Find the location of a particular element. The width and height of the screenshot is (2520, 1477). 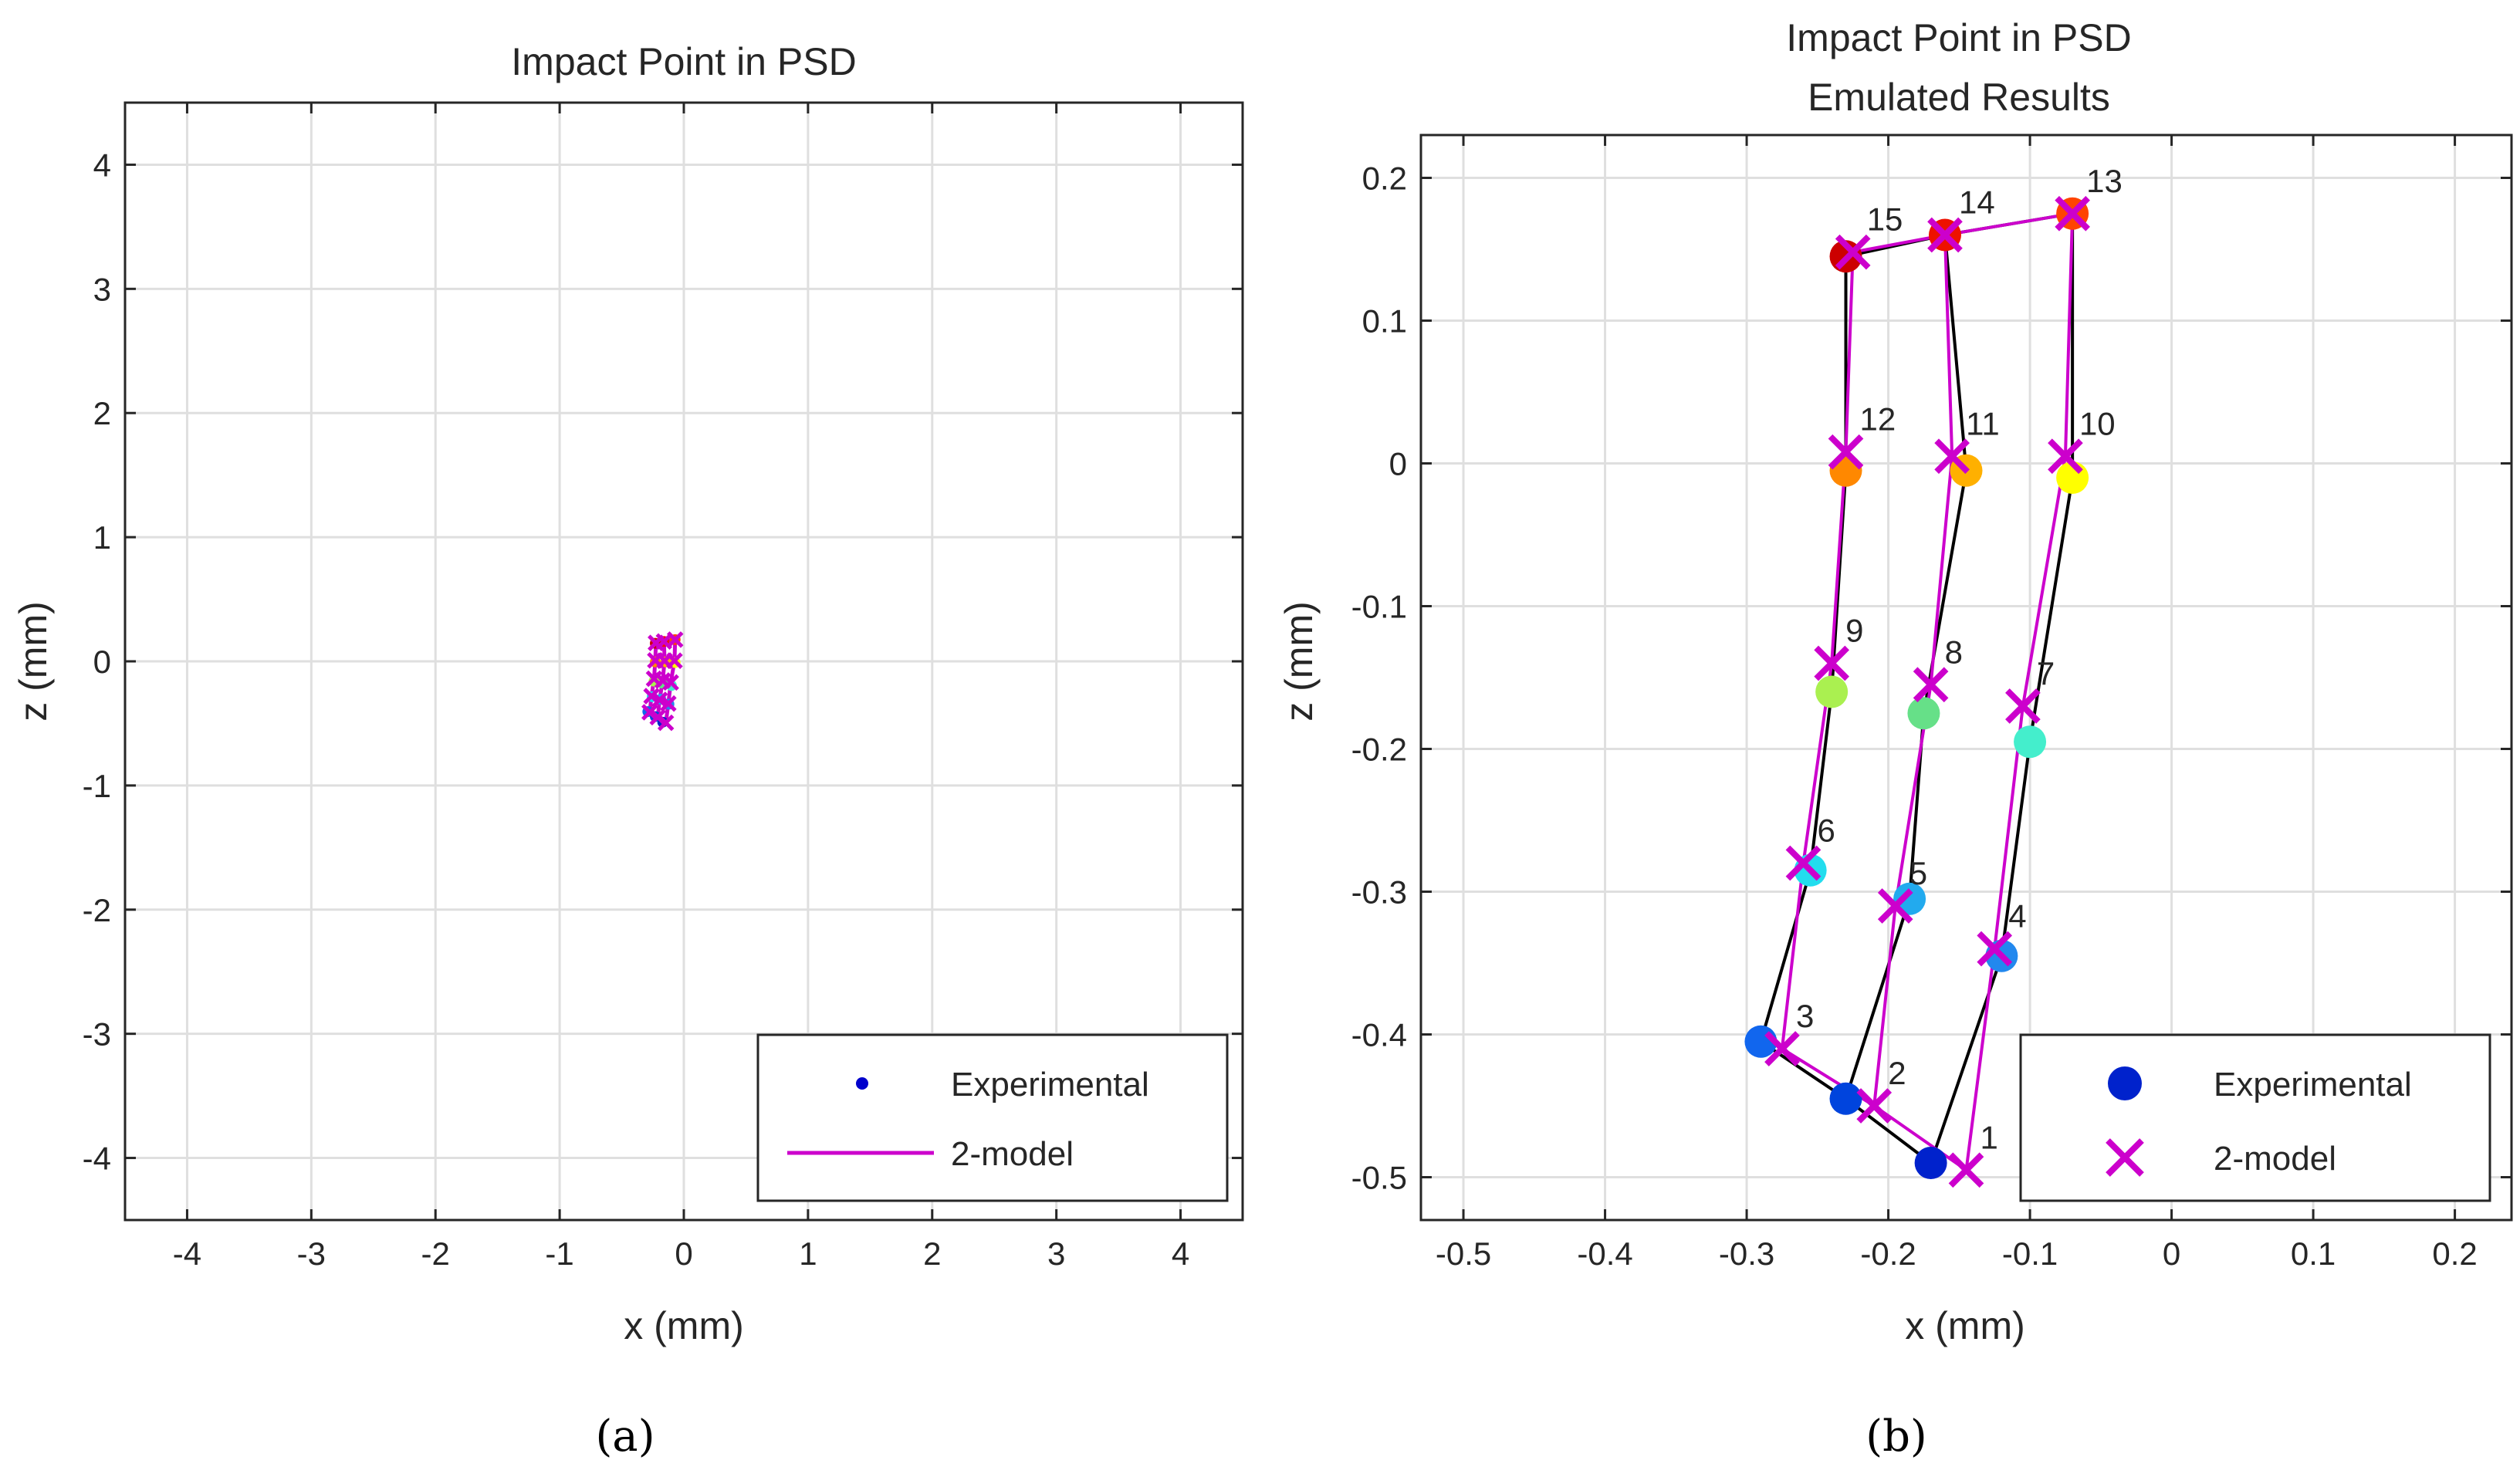

panel-a-legend-experimental-label: Experimental is located at coordinates (1050, 1085).